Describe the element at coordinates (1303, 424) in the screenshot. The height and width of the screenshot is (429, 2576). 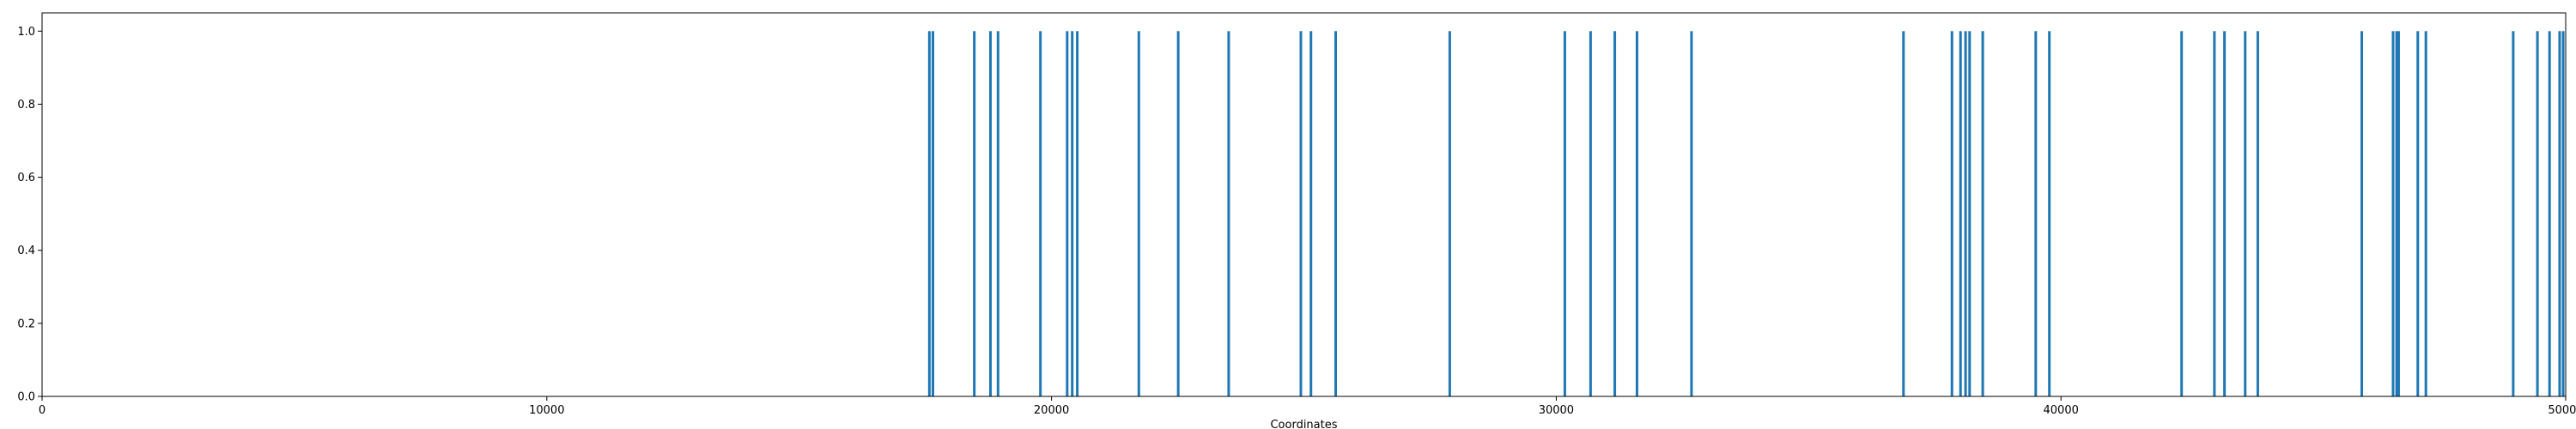
I see `x-axis-label: Coordinates` at that location.